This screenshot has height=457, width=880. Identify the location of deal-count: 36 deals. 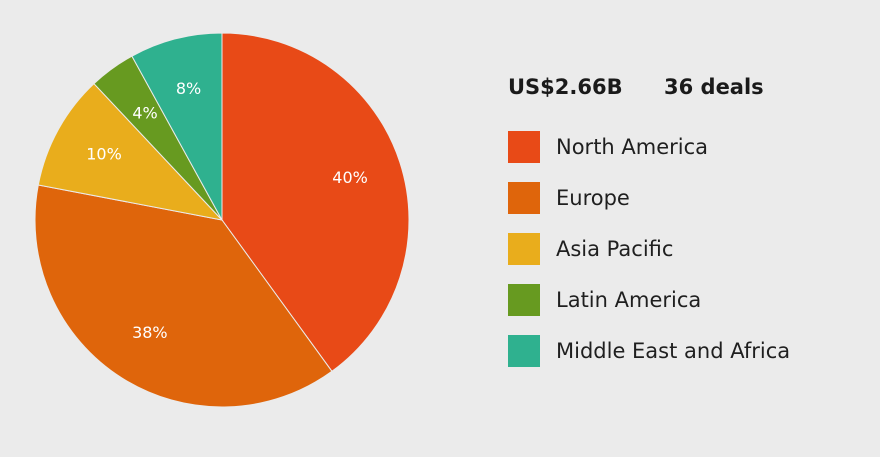
(714, 87).